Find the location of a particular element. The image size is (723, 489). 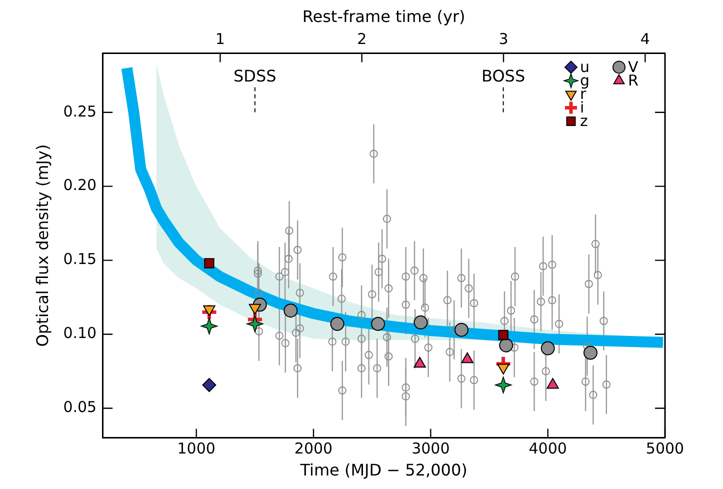

y-tick-label: 0.15 is located at coordinates (80, 259).